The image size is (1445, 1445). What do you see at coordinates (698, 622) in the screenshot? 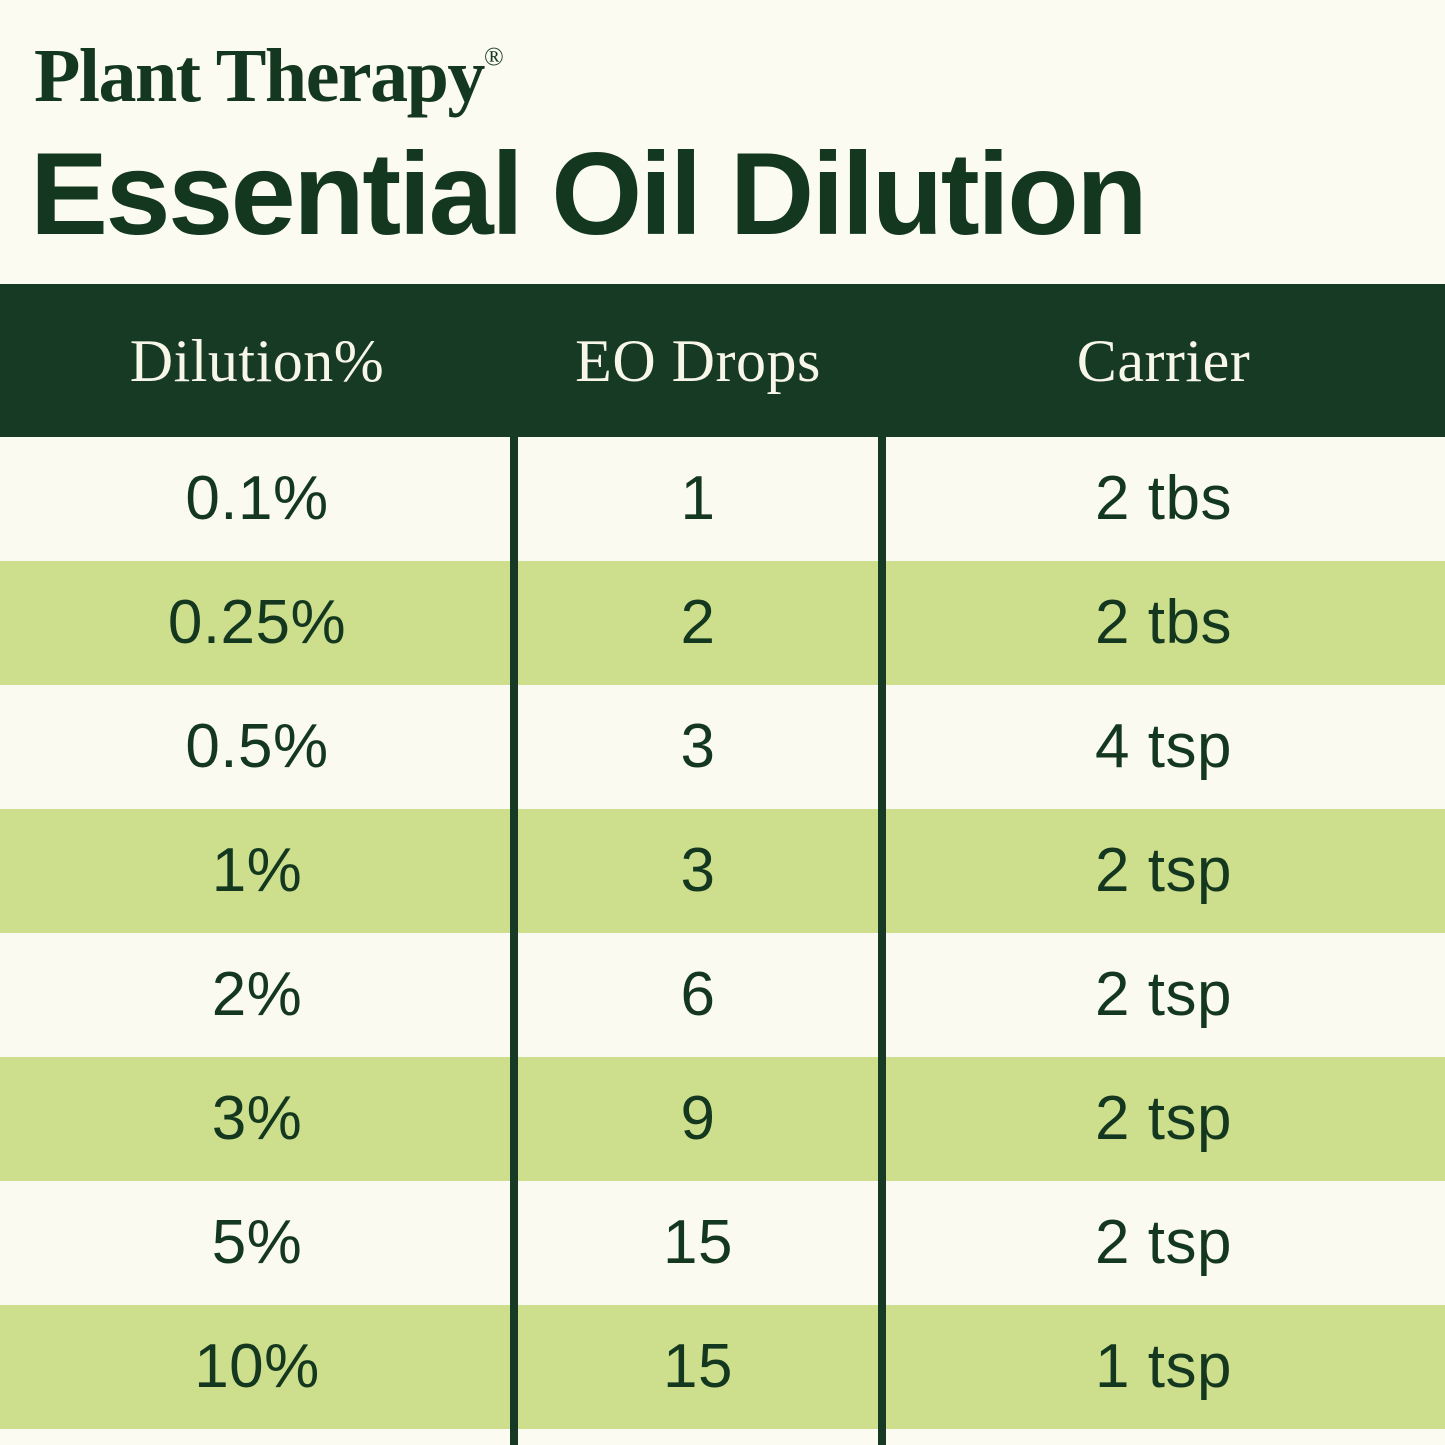
I see `cell-eo-drops: 2` at bounding box center [698, 622].